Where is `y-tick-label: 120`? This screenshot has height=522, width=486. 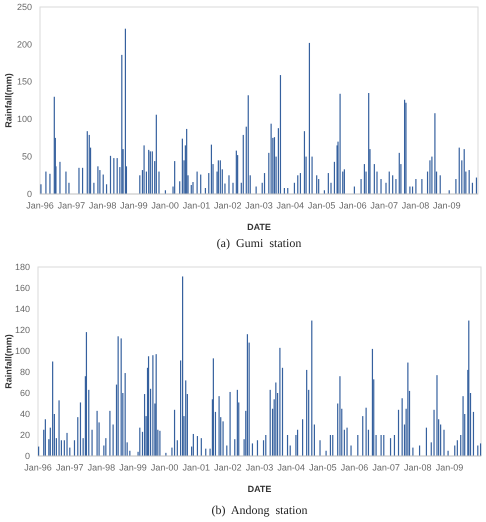 y-tick-label: 120 is located at coordinates (22, 329).